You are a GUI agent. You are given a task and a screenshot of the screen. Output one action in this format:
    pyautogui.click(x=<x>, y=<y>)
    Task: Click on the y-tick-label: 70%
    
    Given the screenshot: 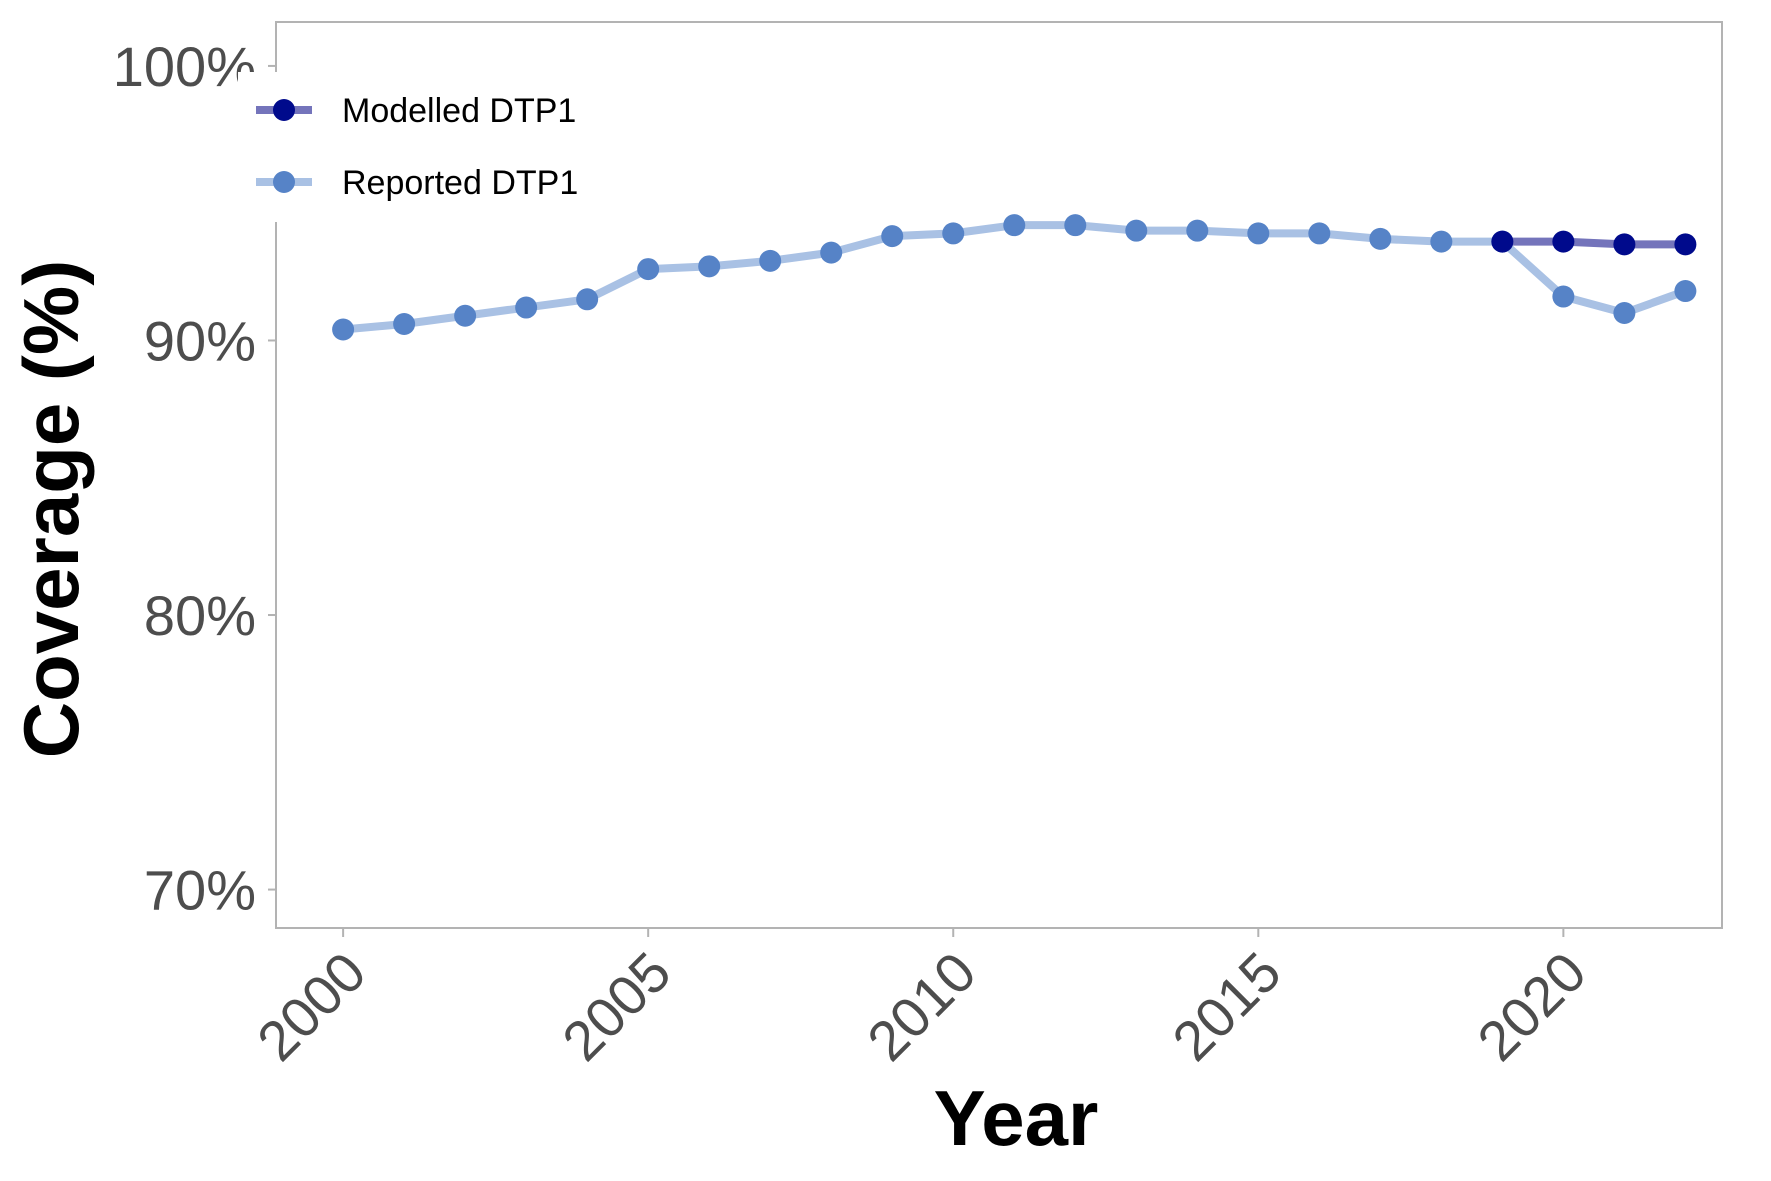 What is the action you would take?
    pyautogui.click(x=200, y=890)
    